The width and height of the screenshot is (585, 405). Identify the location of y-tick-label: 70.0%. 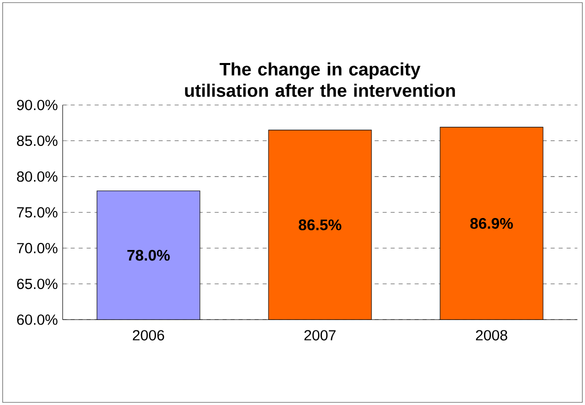
(37, 248).